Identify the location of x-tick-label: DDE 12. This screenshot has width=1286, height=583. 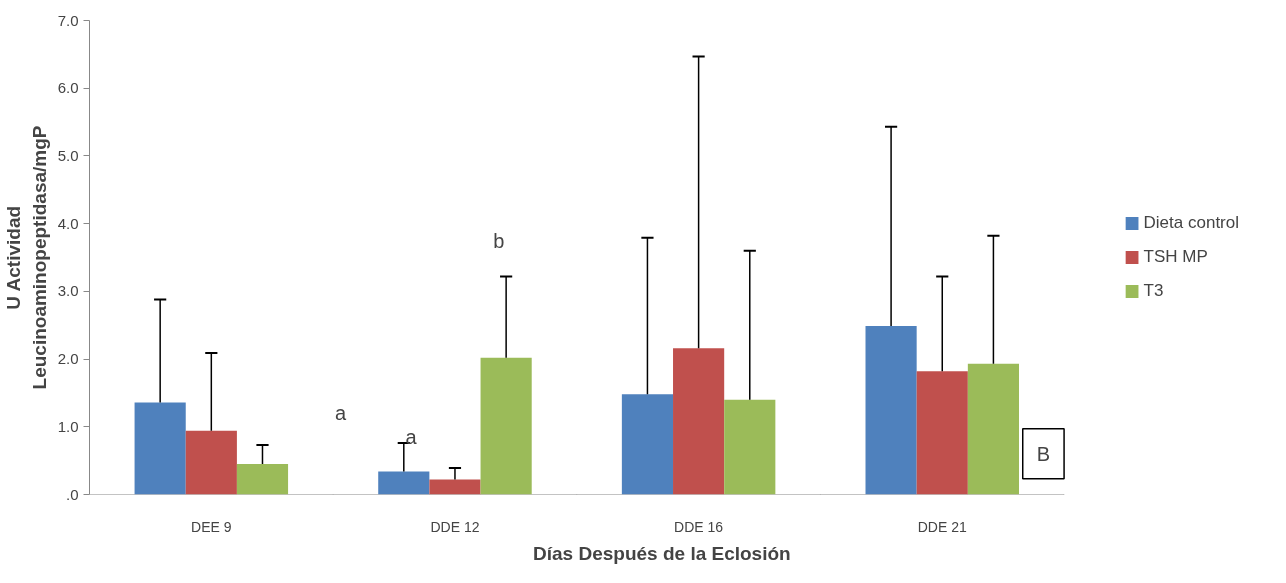
(455, 526).